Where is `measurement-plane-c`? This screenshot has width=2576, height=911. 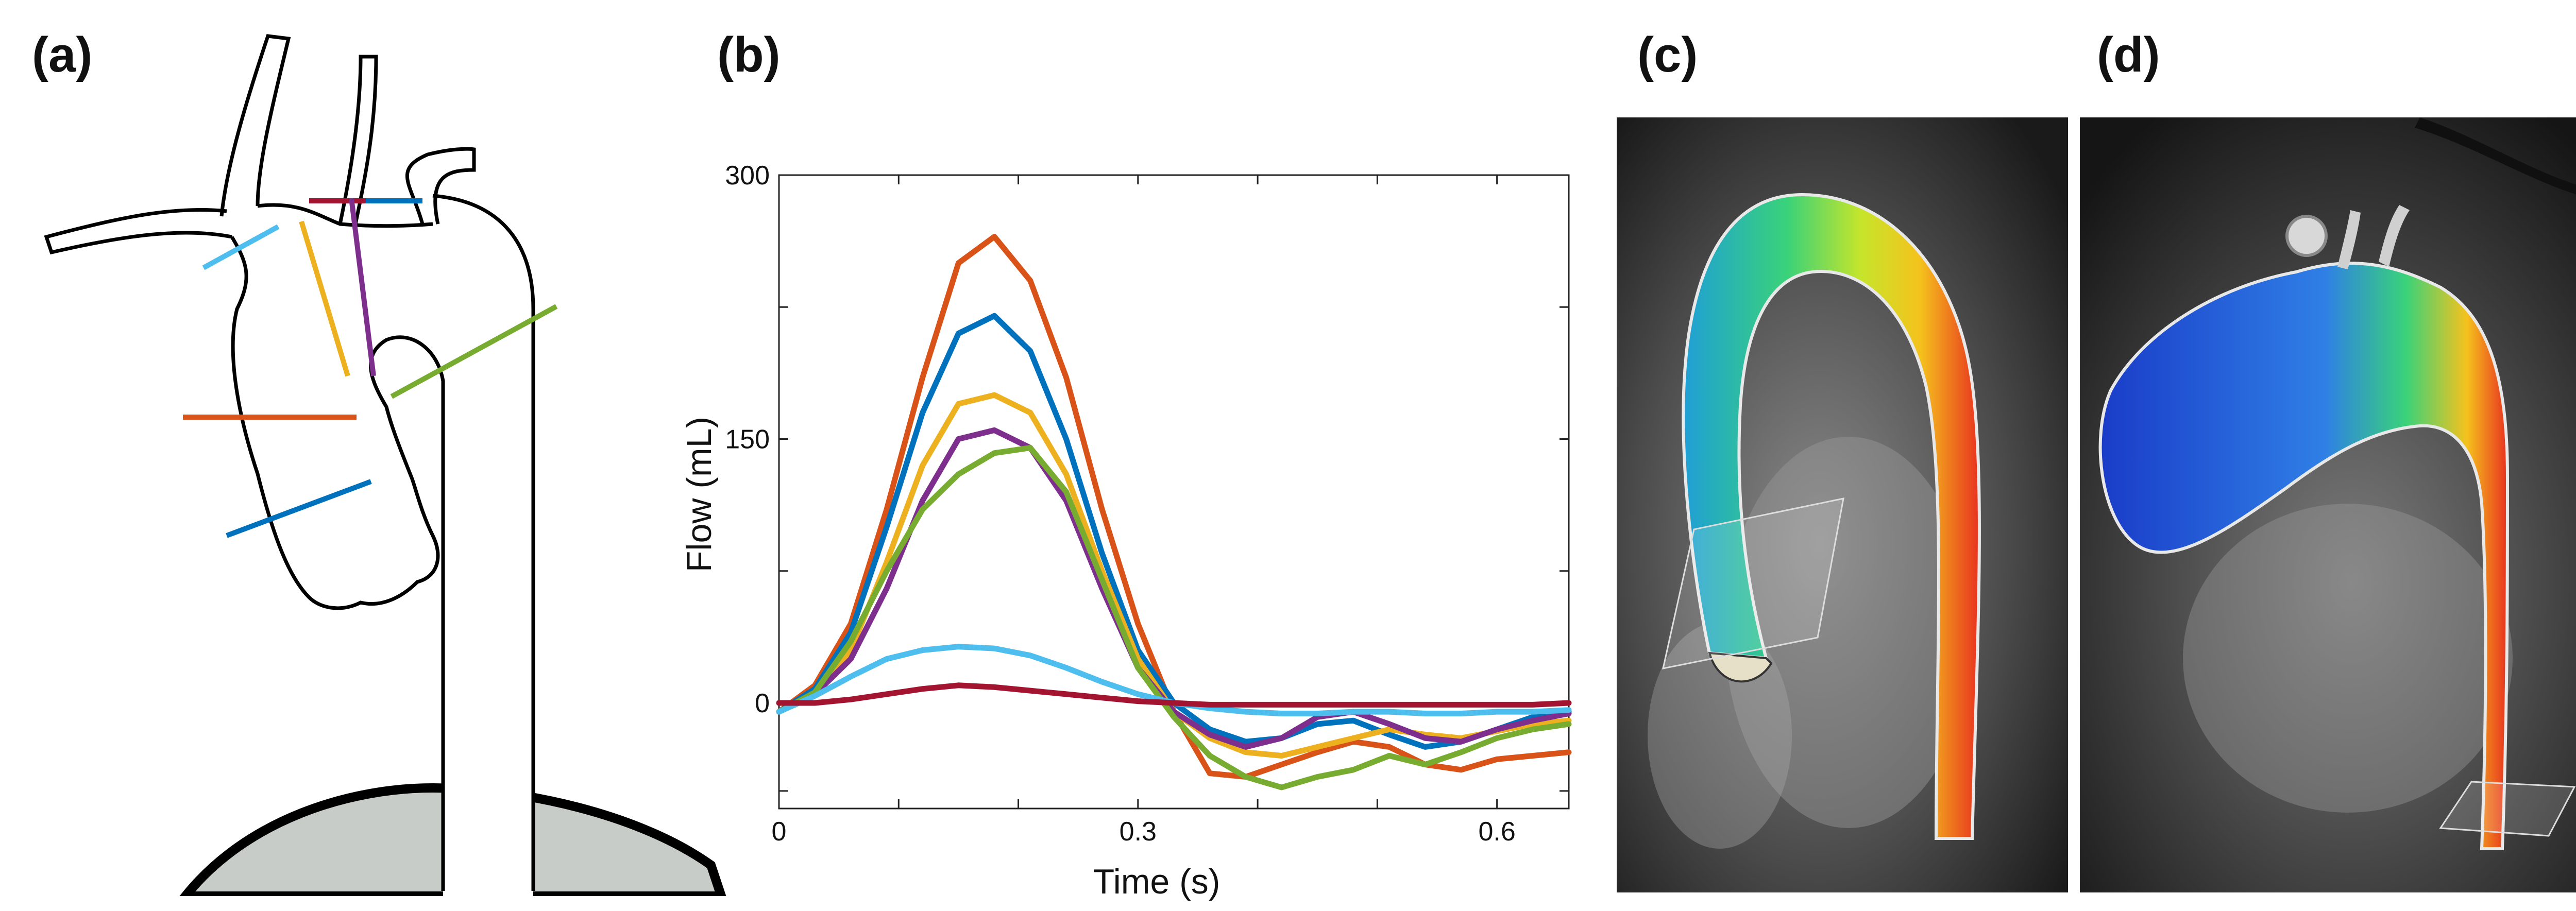
measurement-plane-c is located at coordinates (1753, 583).